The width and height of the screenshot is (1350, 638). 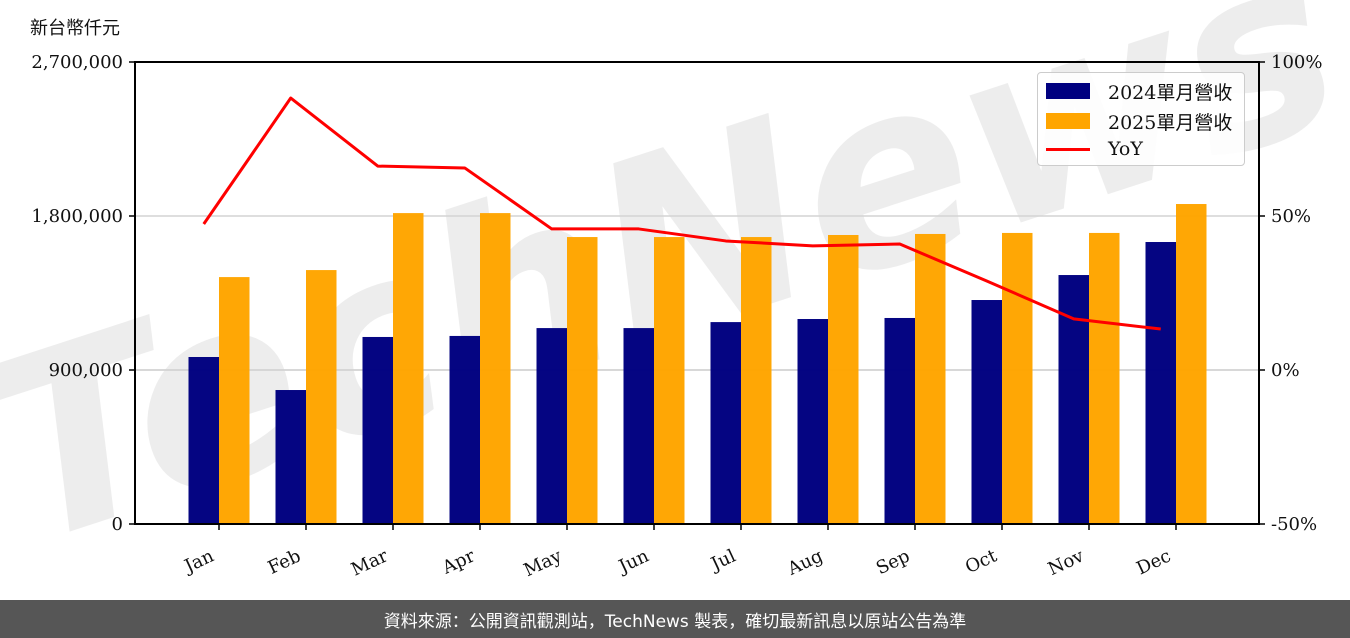 I want to click on bar-2024-sep, so click(x=899, y=420).